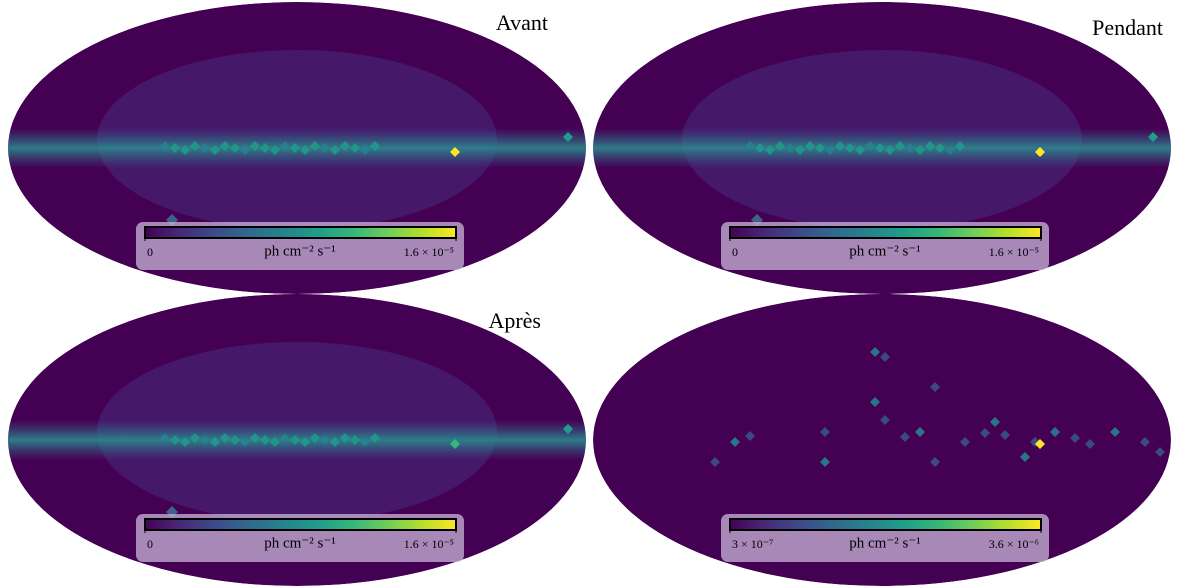  I want to click on colorbar-tick-label: 3.6 × 10⁻⁶, so click(1014, 544).